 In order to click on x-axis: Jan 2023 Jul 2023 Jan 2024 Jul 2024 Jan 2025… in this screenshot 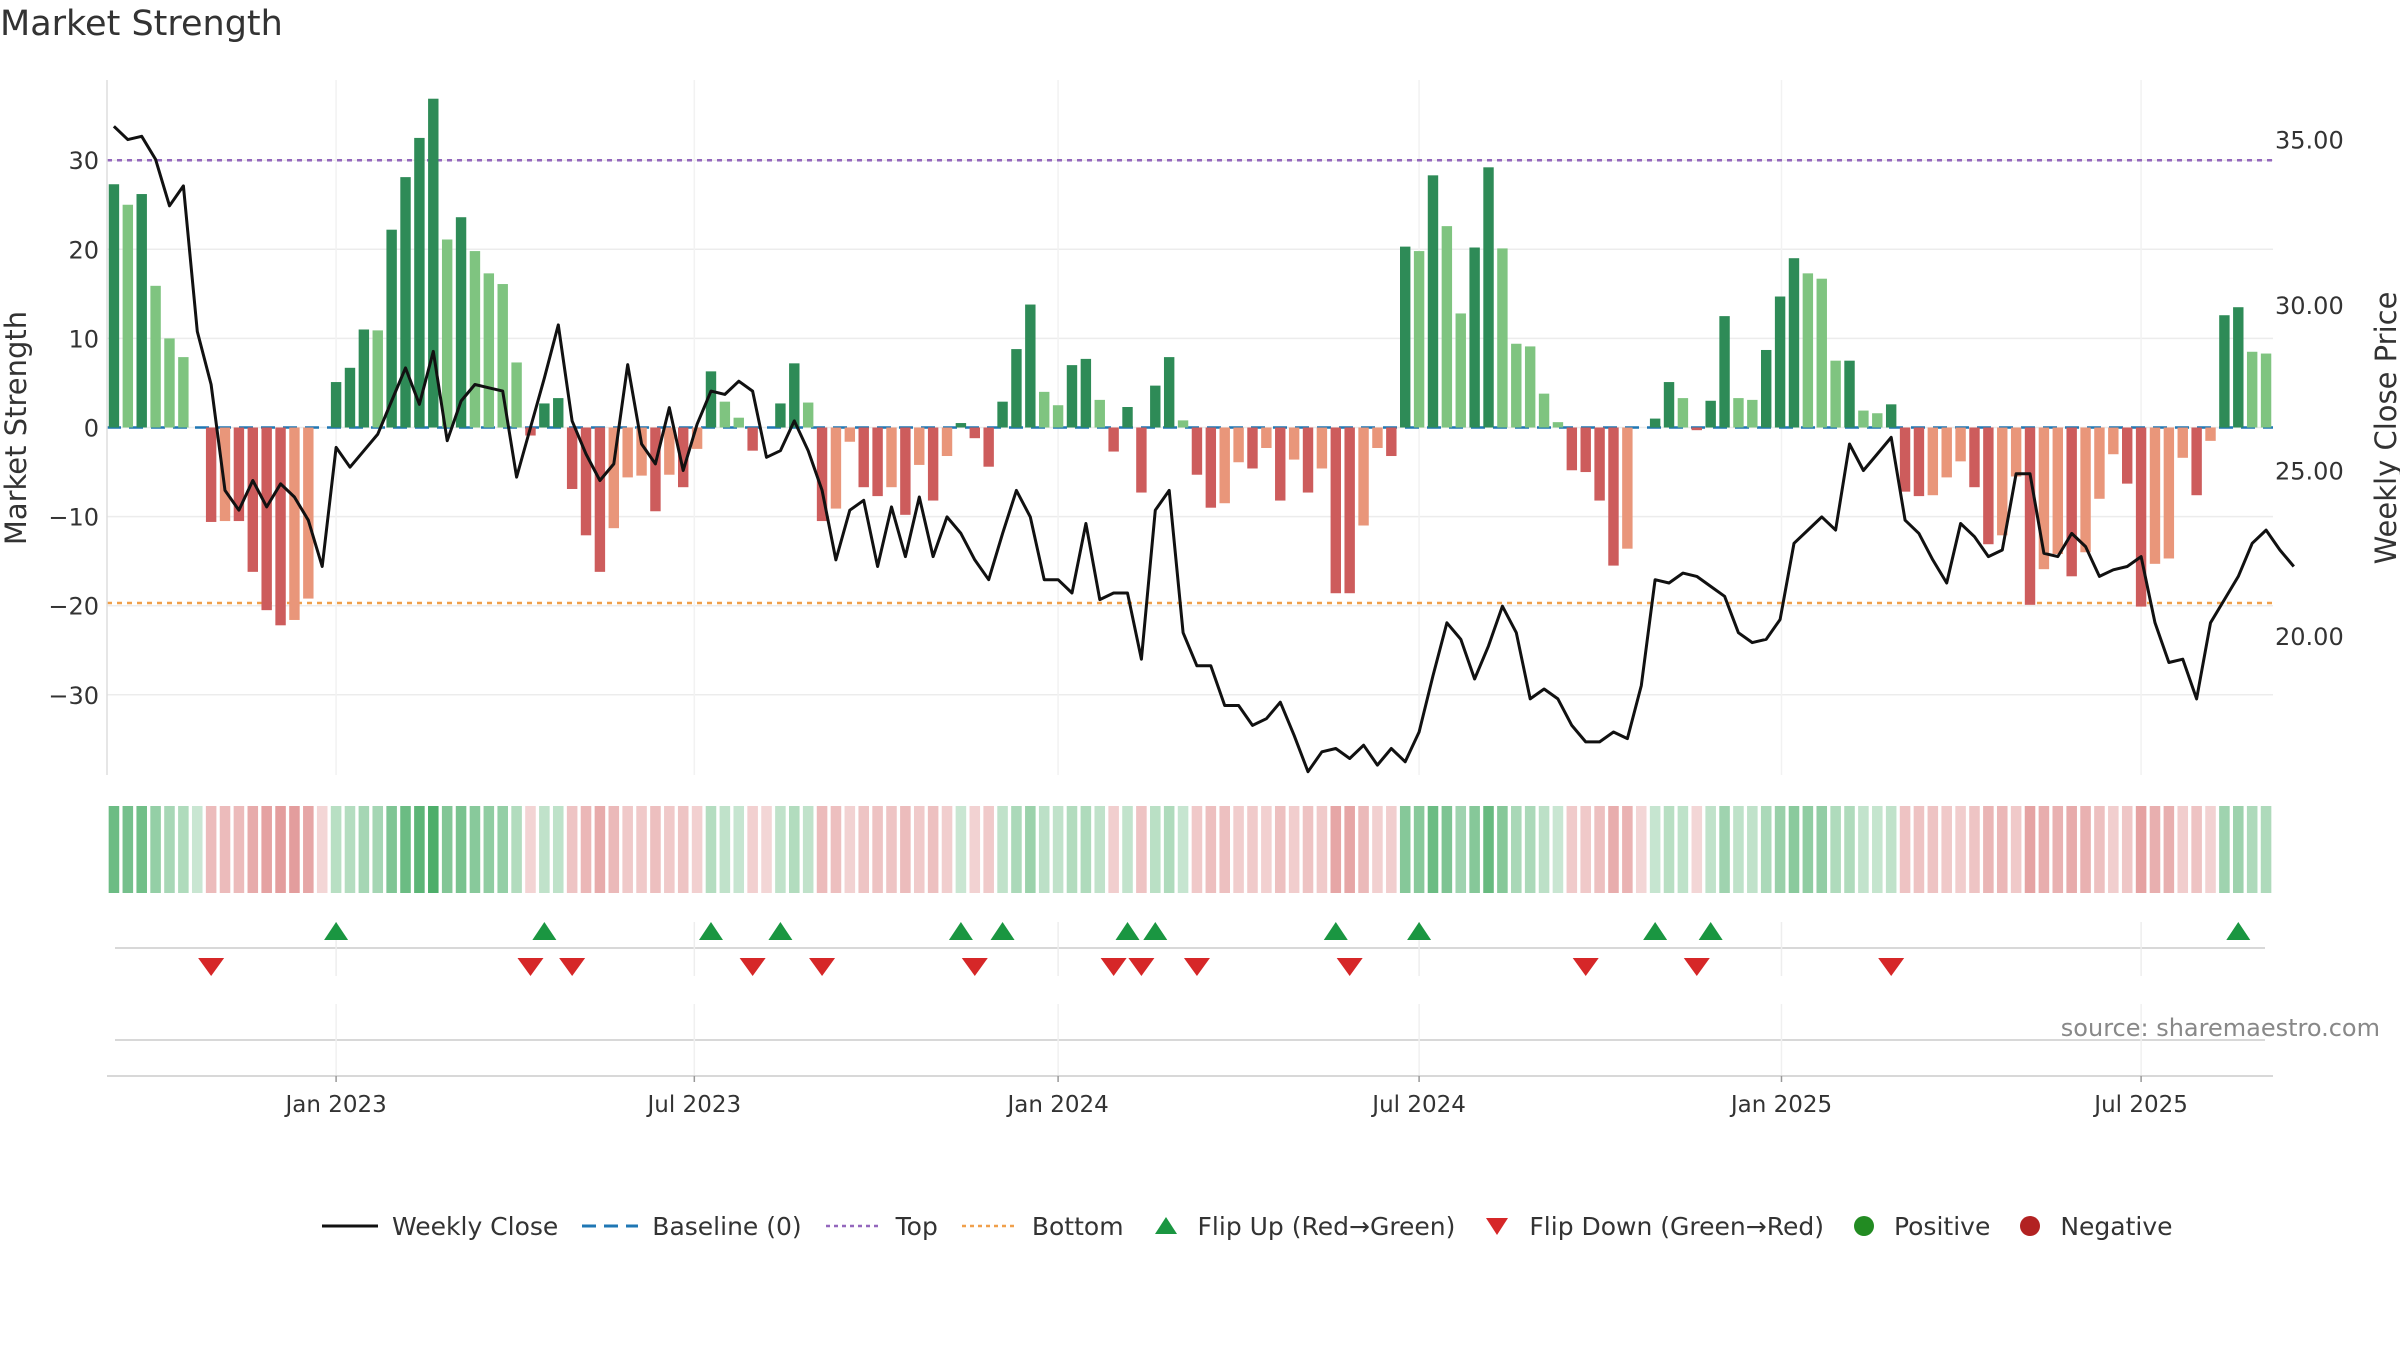, I will do `click(1190, 1061)`.